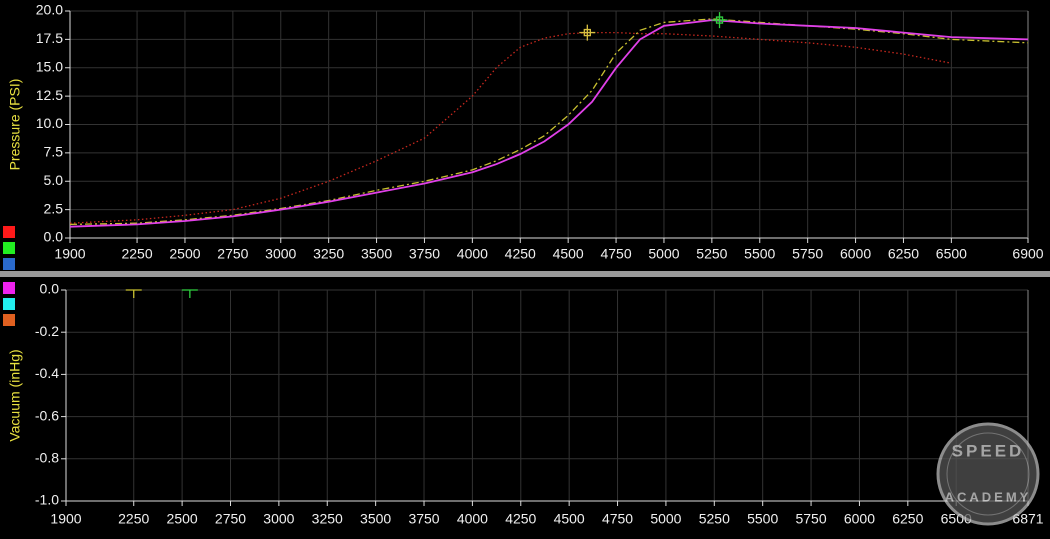 The height and width of the screenshot is (539, 1050). Describe the element at coordinates (54, 152) in the screenshot. I see `y-tick-label: 7.5` at that location.